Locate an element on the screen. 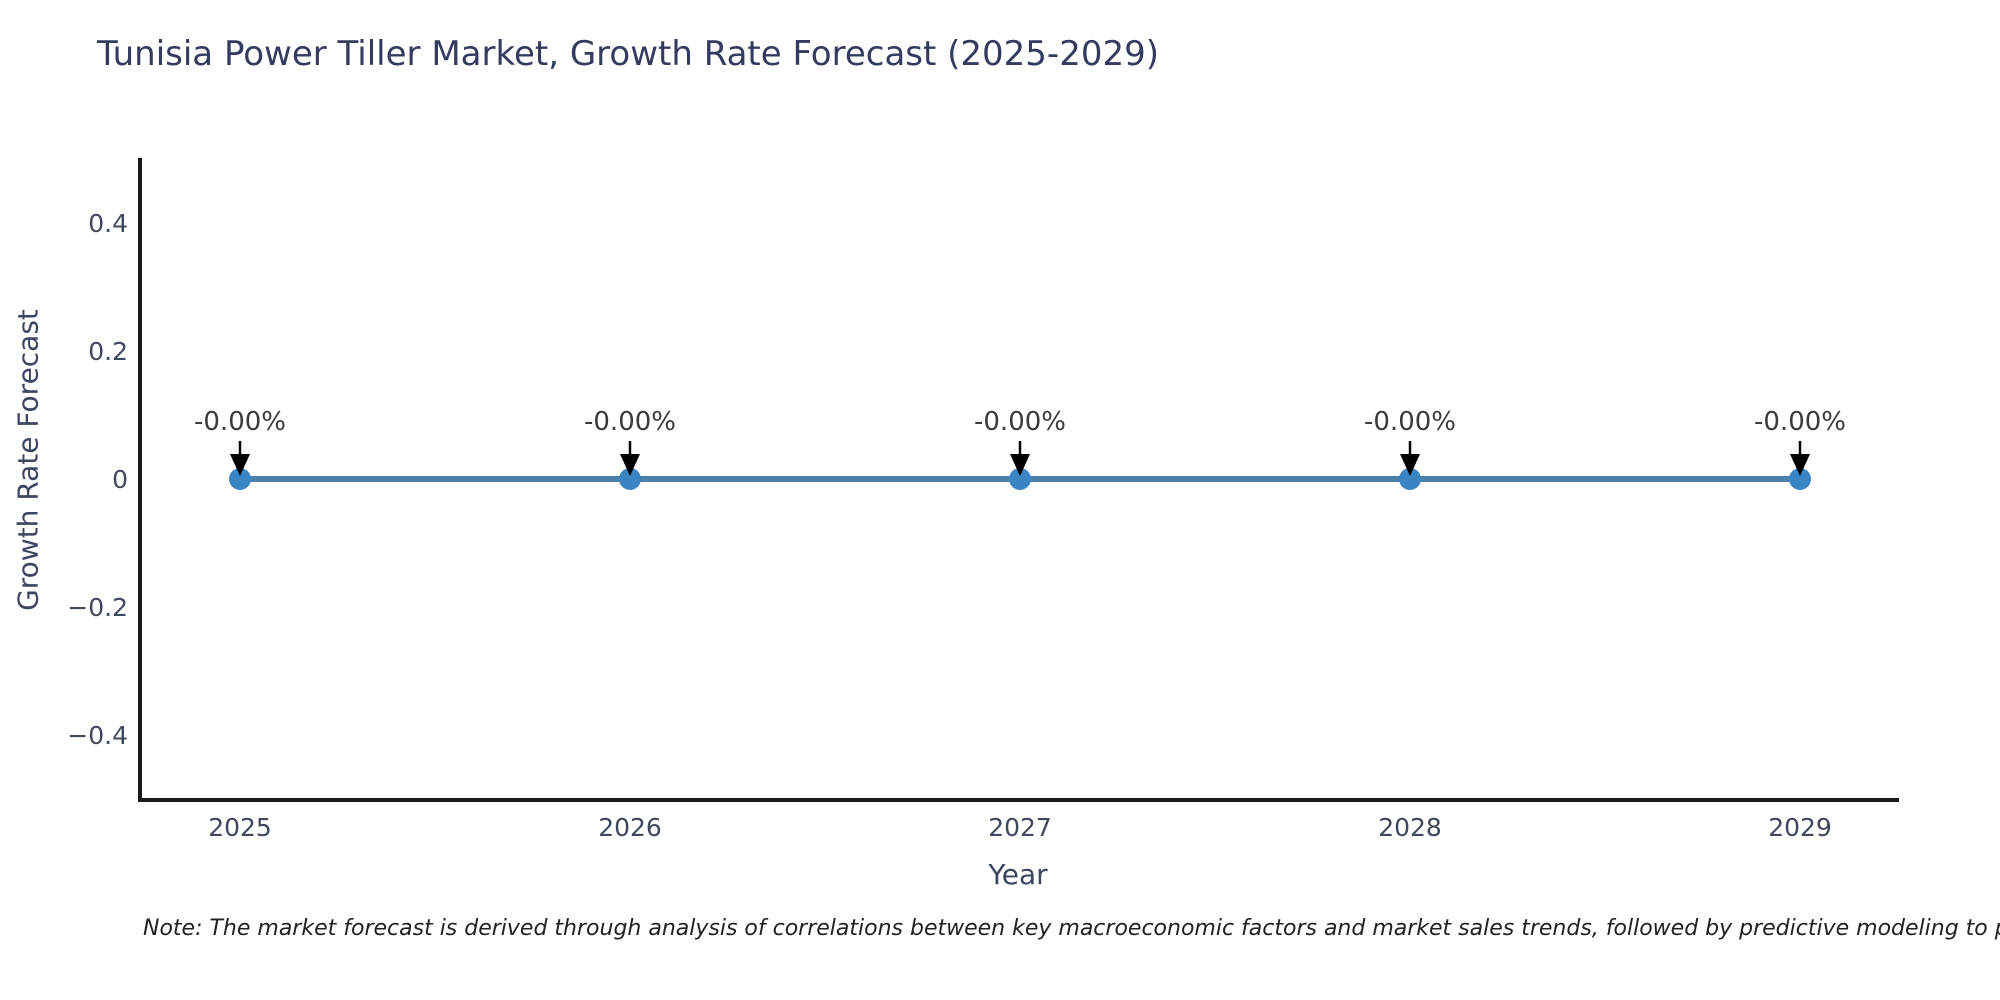 The height and width of the screenshot is (1000, 2000). y-tick-label: 0 is located at coordinates (120, 479).